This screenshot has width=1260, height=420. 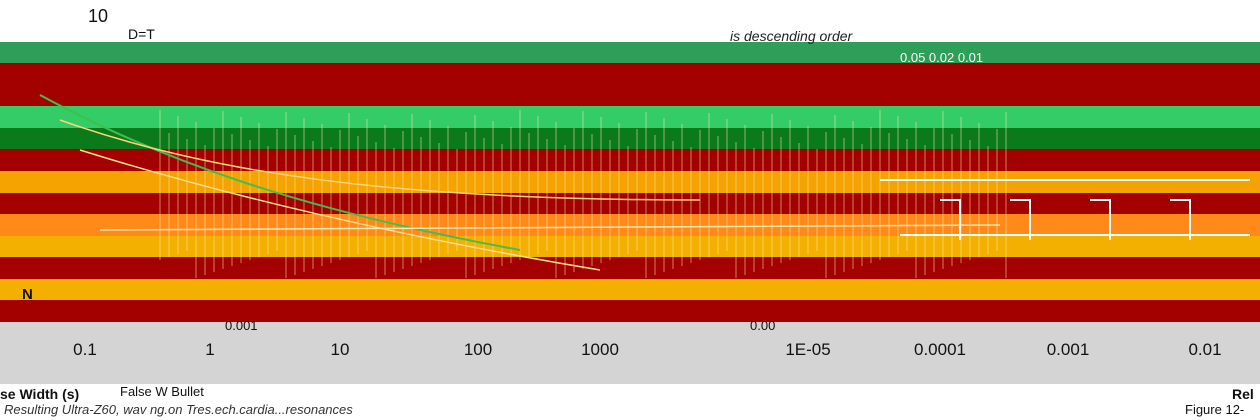 What do you see at coordinates (1215, 409) in the screenshot?
I see `figure-tag: Figure 12-` at bounding box center [1215, 409].